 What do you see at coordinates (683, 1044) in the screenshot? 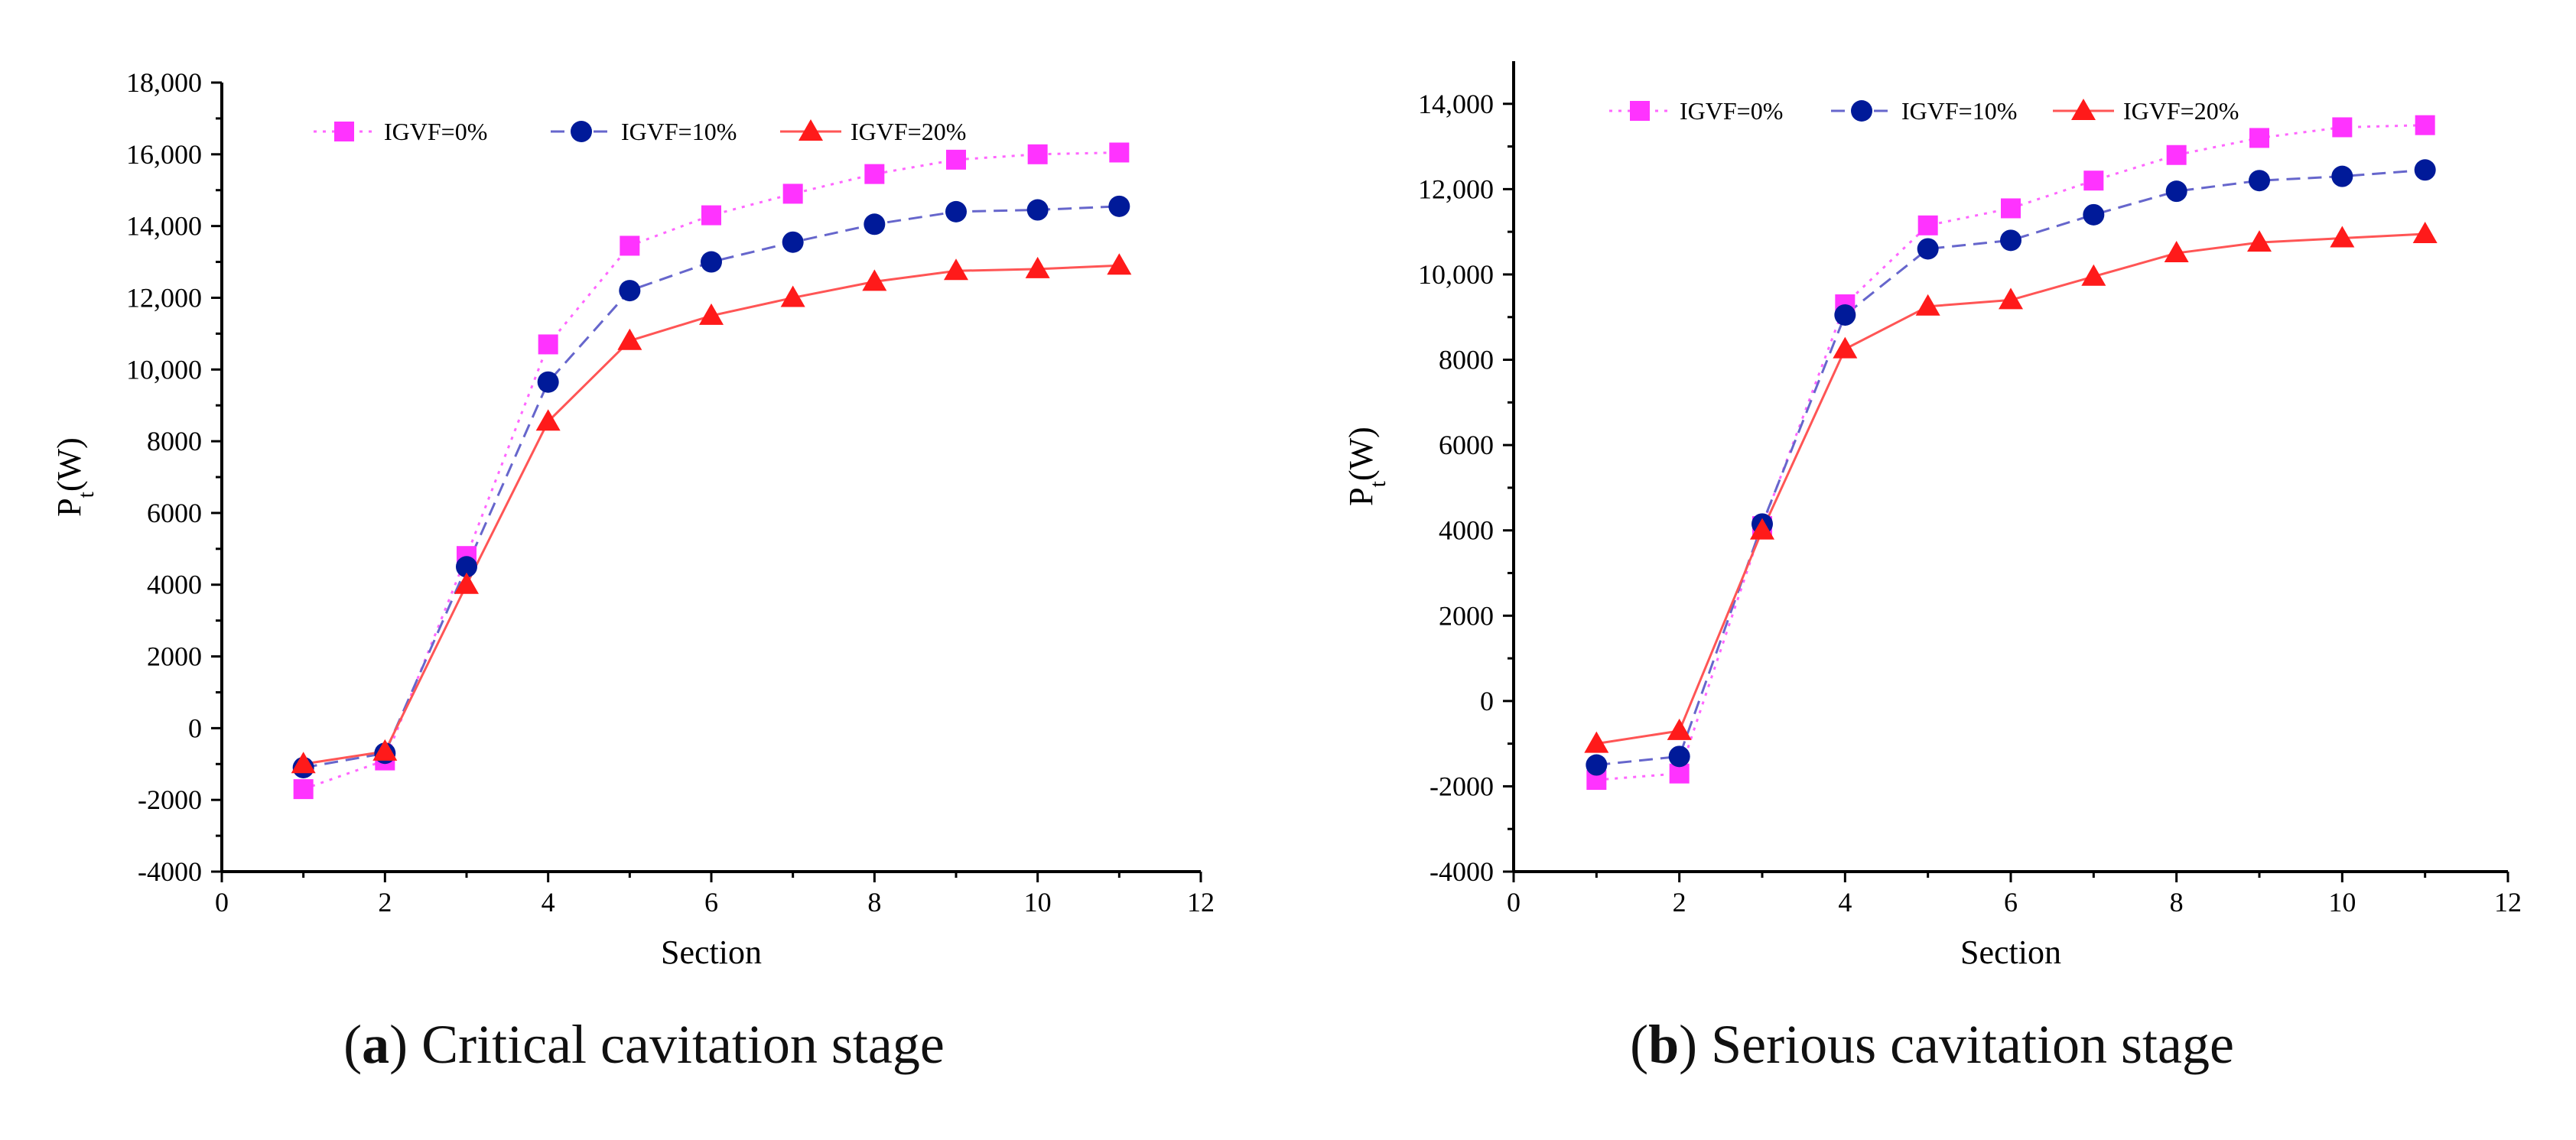
I see `caption-a-text: Critical cavitation stage` at bounding box center [683, 1044].